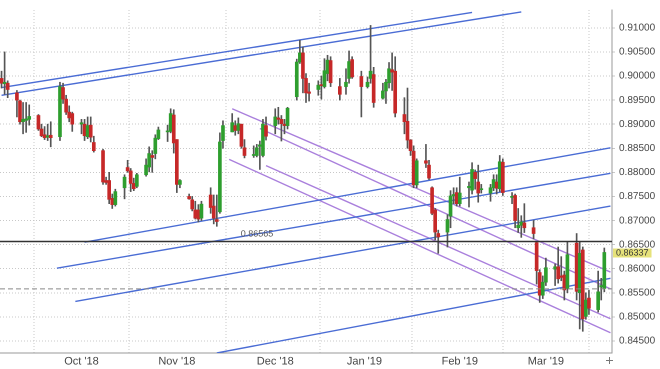  What do you see at coordinates (637, 76) in the screenshot?
I see `y-tick-label: 0.90000` at bounding box center [637, 76].